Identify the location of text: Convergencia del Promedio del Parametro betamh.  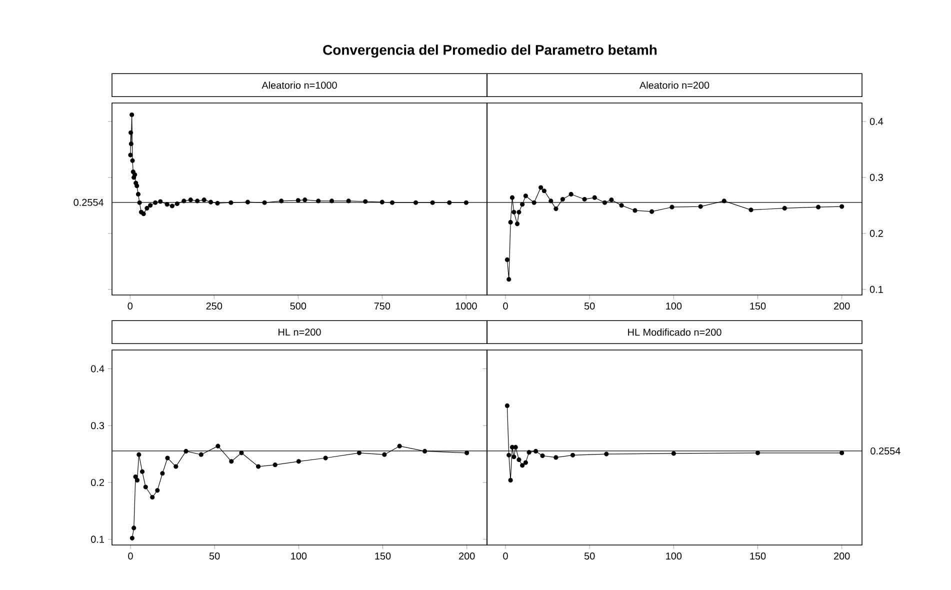
(490, 51).